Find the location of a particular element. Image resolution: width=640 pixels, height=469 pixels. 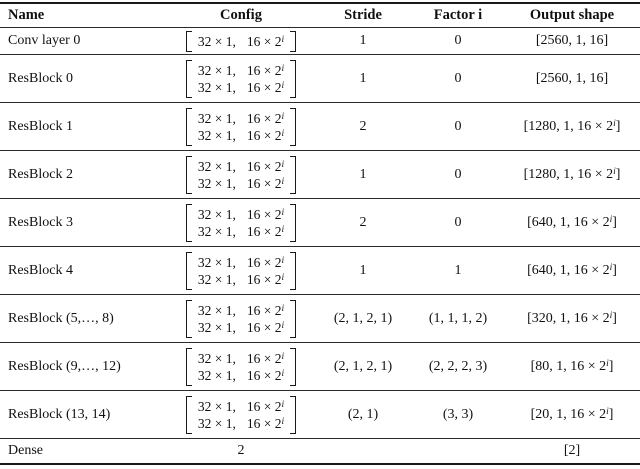

row-name-cell: ResBlock (9,…, 12) is located at coordinates (84, 366).